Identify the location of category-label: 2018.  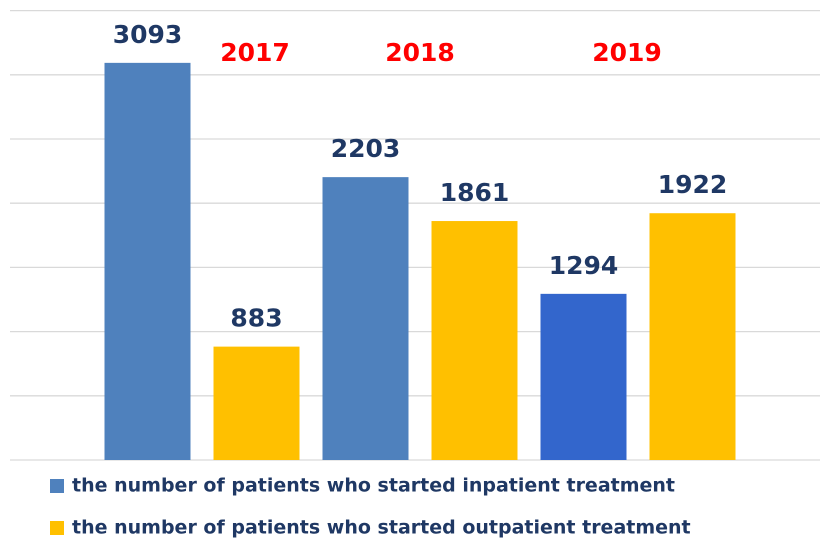
(420, 52).